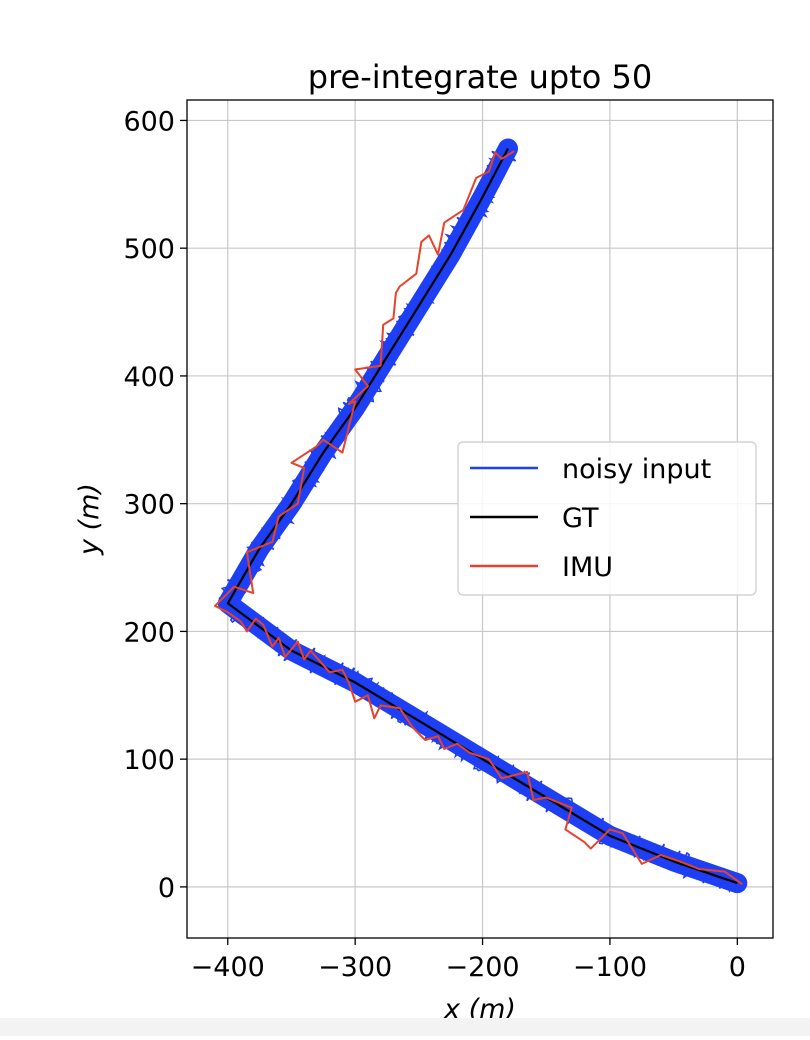  What do you see at coordinates (480, 77) in the screenshot?
I see `chart-title: pre-integrate upto 50` at bounding box center [480, 77].